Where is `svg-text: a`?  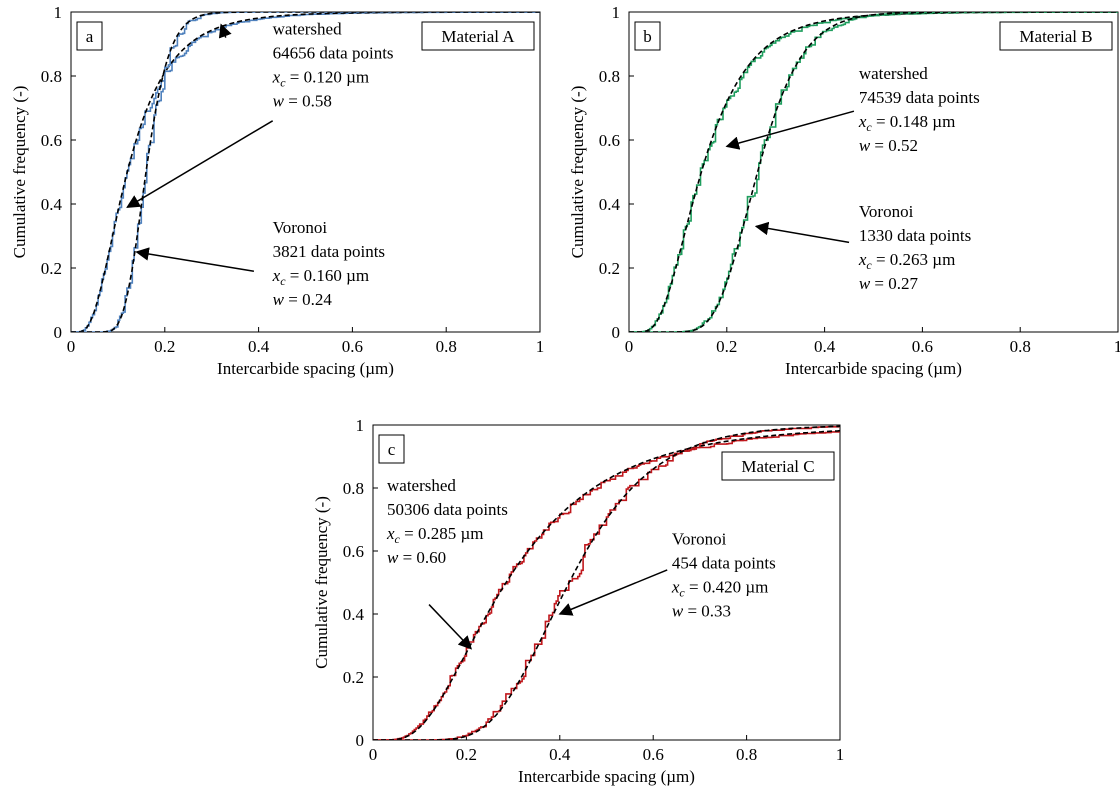
svg-text: a is located at coordinates (90, 36).